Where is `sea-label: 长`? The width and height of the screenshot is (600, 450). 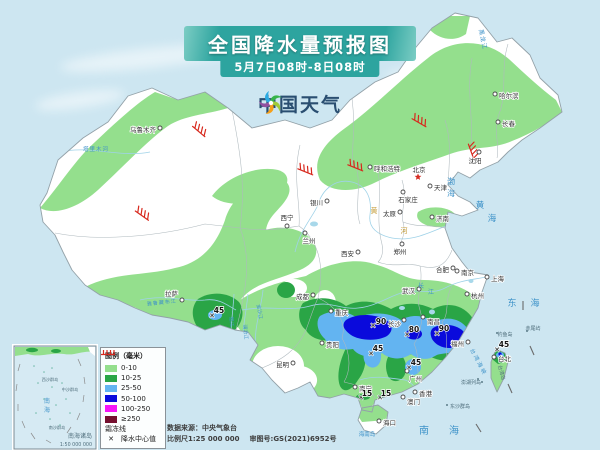
sea-label: 长 is located at coordinates (421, 286).